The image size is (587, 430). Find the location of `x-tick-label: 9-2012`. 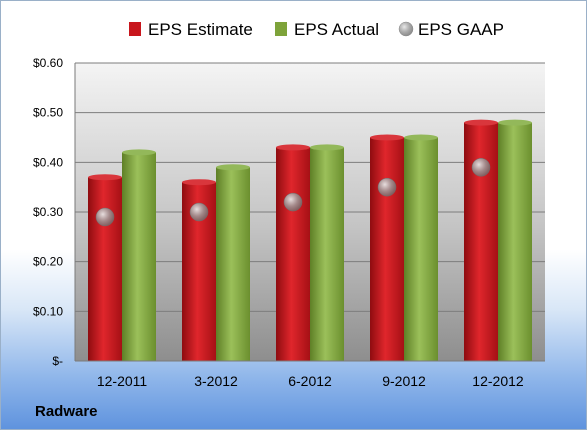

x-tick-label: 9-2012 is located at coordinates (404, 381).